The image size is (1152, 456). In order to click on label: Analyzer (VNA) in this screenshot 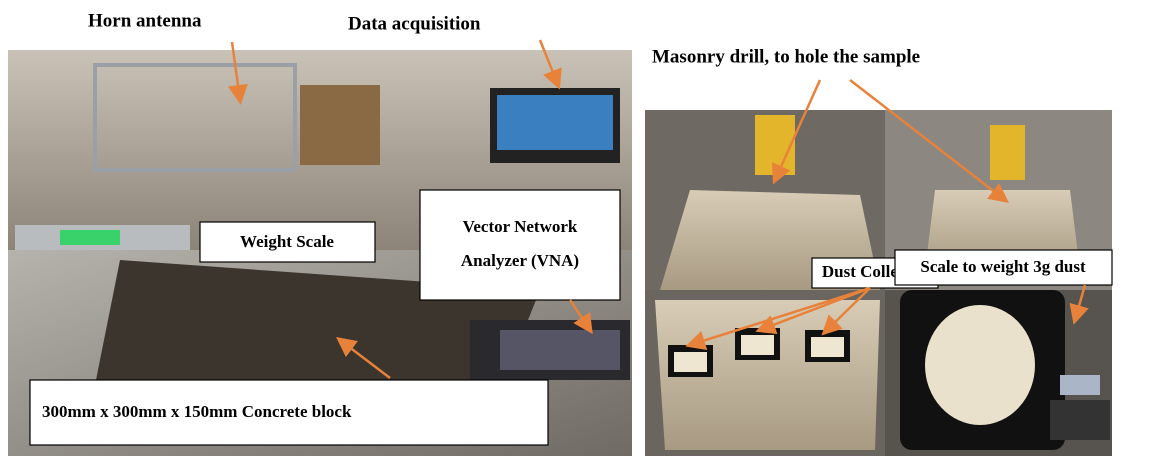, I will do `click(520, 260)`.